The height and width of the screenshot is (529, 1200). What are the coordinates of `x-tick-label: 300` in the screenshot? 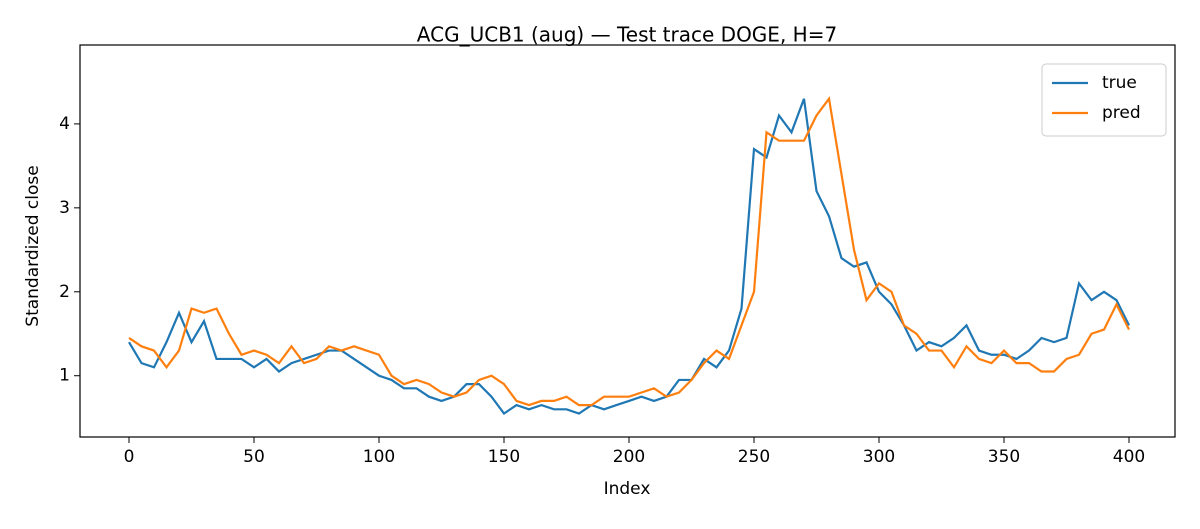 It's located at (879, 457).